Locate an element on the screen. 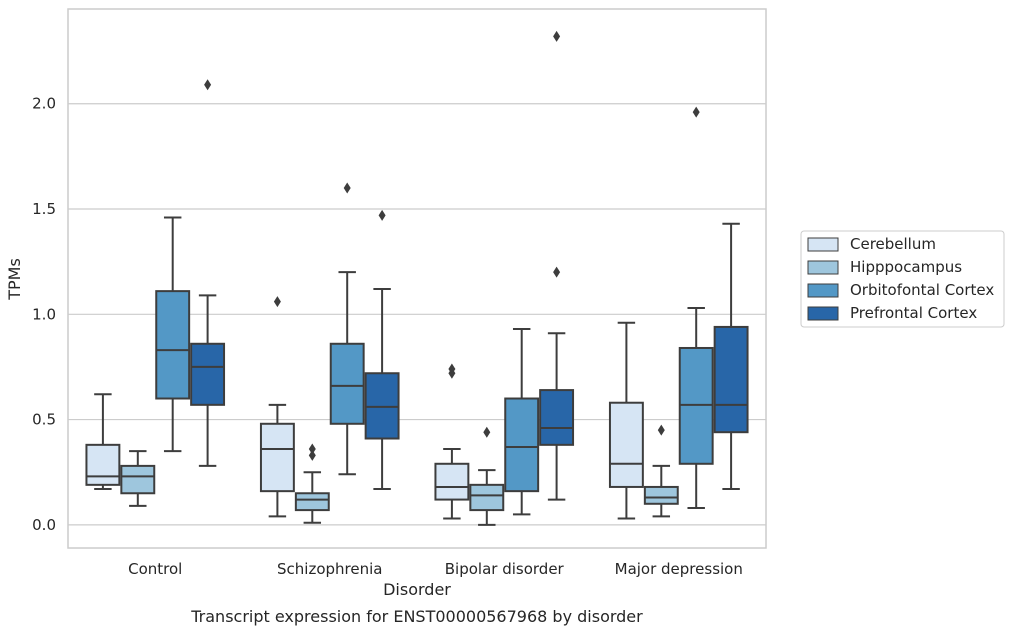  x-tick-label: Major depression is located at coordinates (679, 569).